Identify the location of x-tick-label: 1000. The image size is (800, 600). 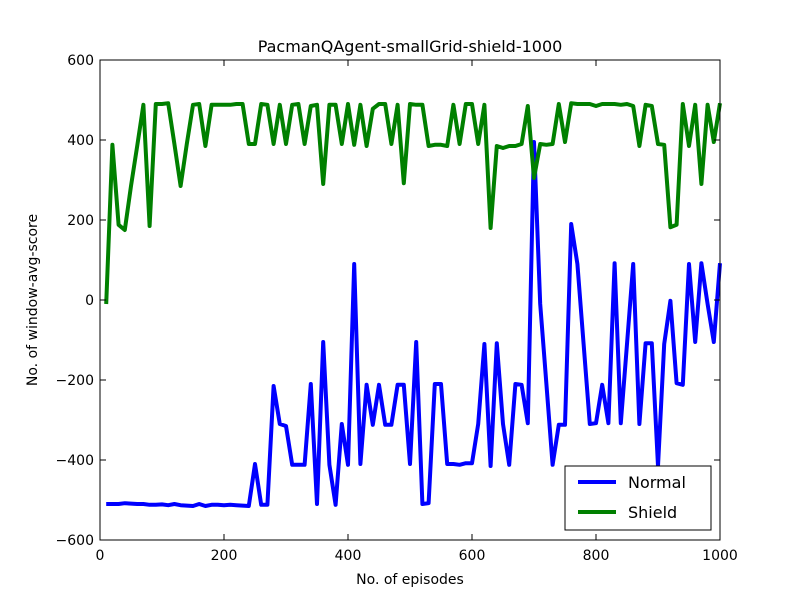
(720, 556).